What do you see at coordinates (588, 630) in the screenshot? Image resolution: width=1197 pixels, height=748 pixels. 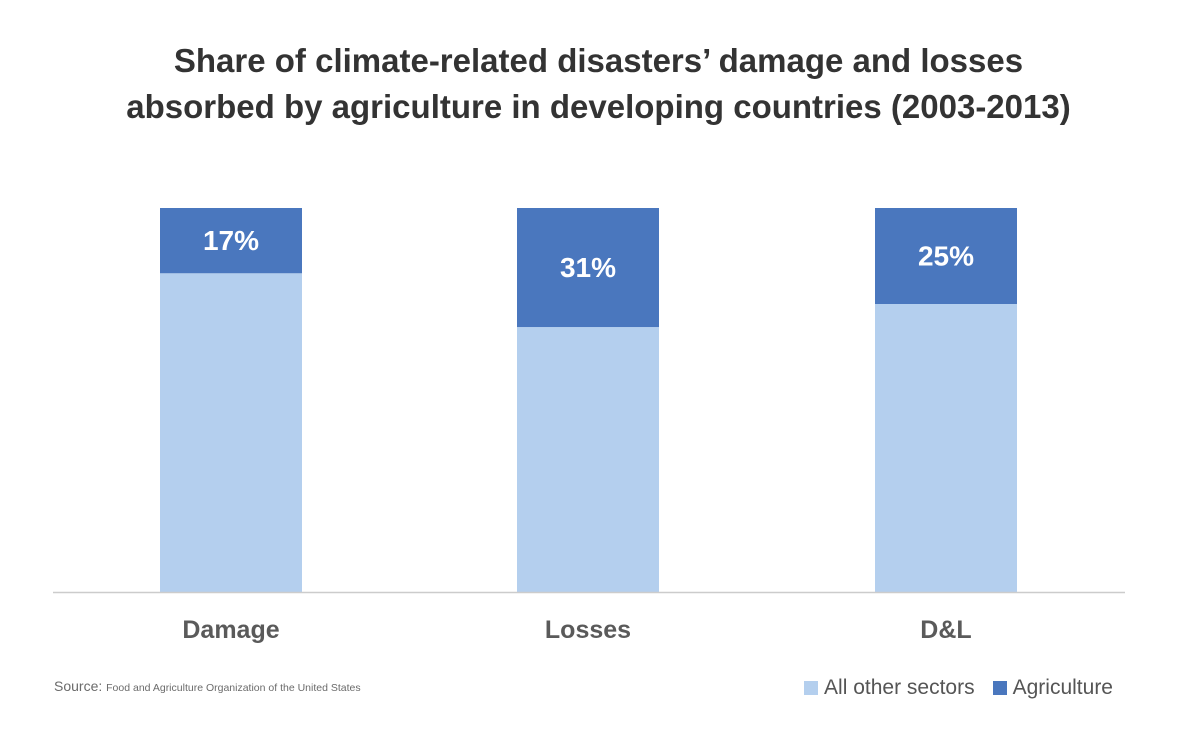 I see `category-label-1: Losses` at bounding box center [588, 630].